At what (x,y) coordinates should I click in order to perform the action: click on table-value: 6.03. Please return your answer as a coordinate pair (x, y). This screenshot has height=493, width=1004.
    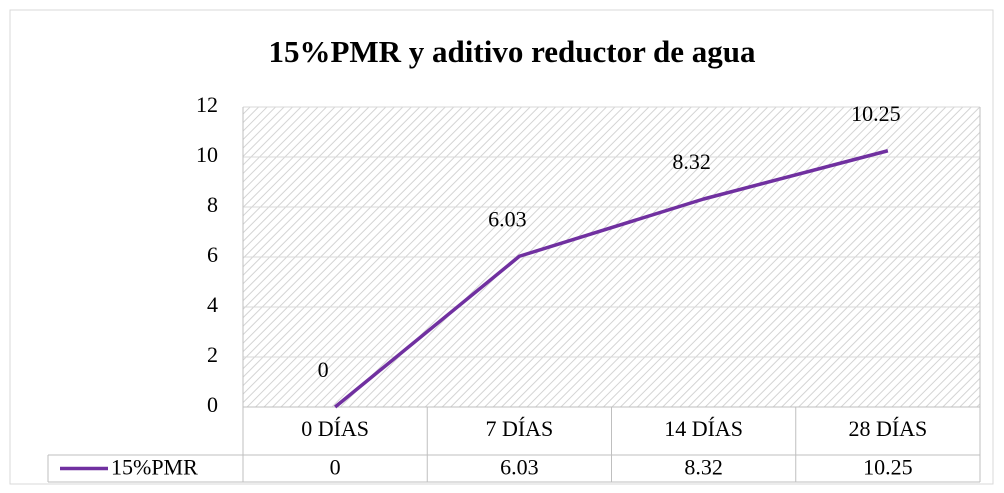
    Looking at the image, I should click on (519, 467).